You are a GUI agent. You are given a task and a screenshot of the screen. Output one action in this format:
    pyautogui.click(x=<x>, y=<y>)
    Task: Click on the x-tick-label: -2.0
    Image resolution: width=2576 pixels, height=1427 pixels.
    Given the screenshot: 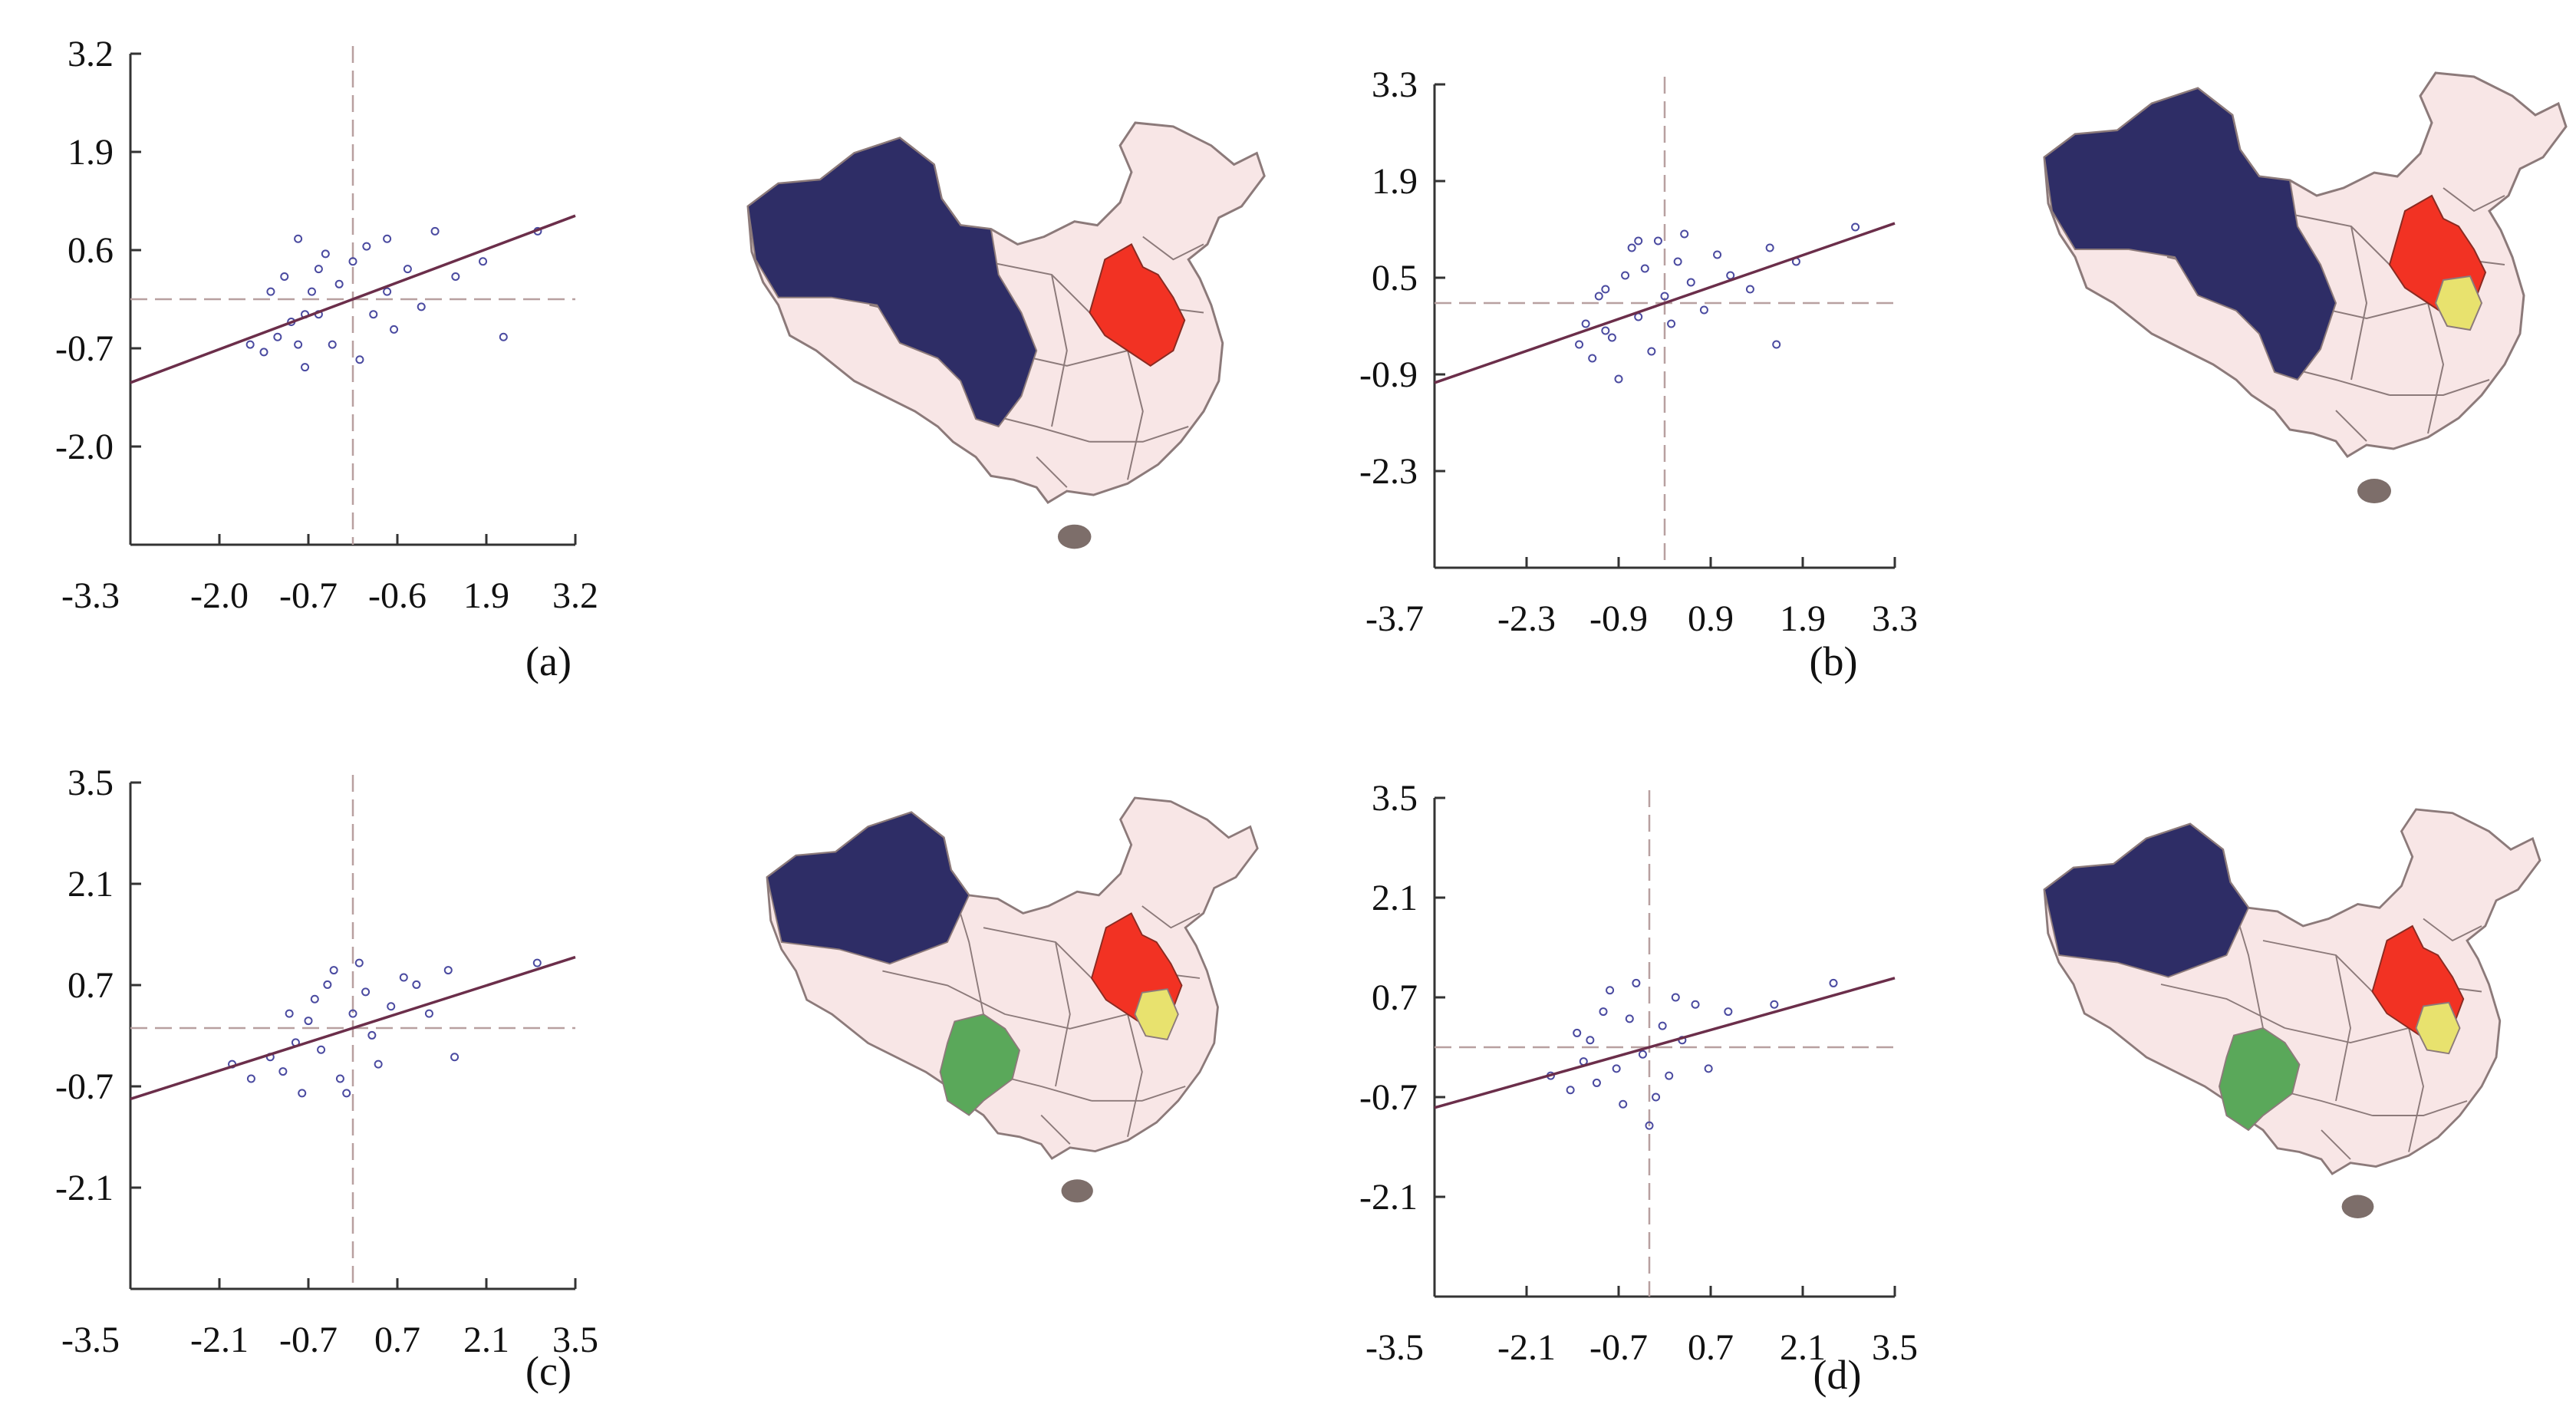 What is the action you would take?
    pyautogui.click(x=219, y=595)
    